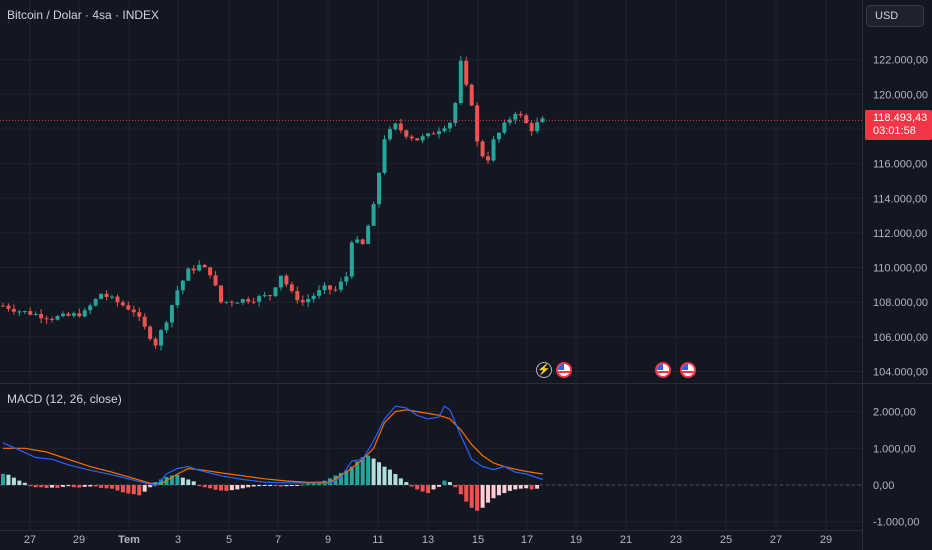  I want to click on macd-indicator-title: MACD (12, 26, close), so click(64, 399).